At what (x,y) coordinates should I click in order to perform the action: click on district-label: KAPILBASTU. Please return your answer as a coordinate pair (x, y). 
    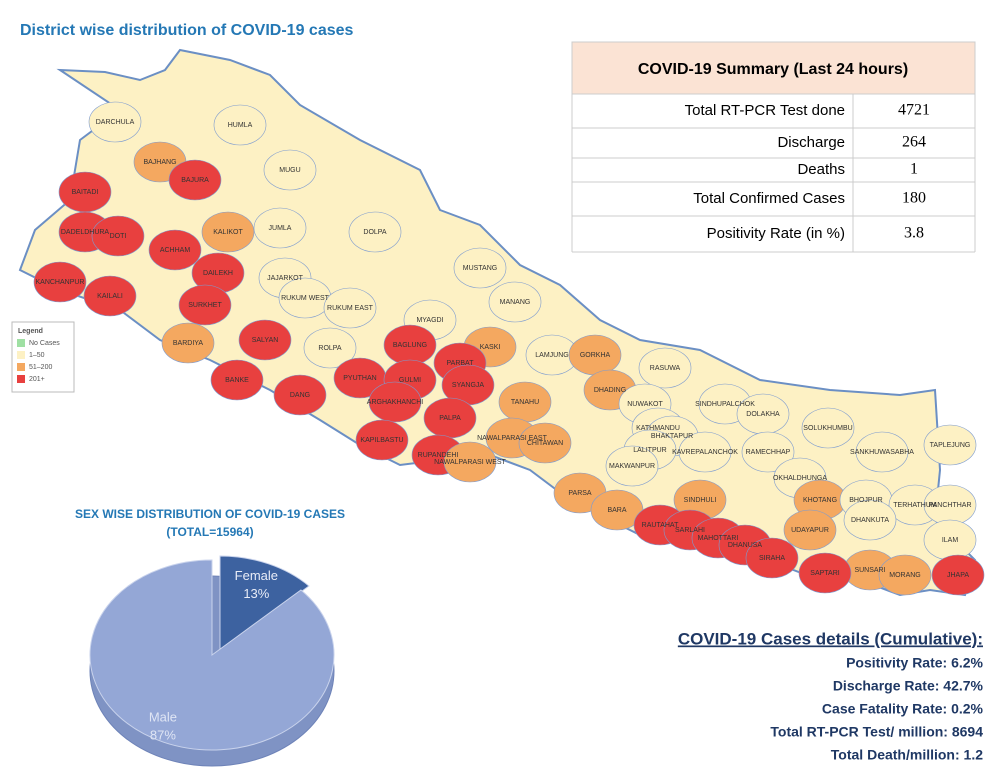
    Looking at the image, I should click on (381, 440).